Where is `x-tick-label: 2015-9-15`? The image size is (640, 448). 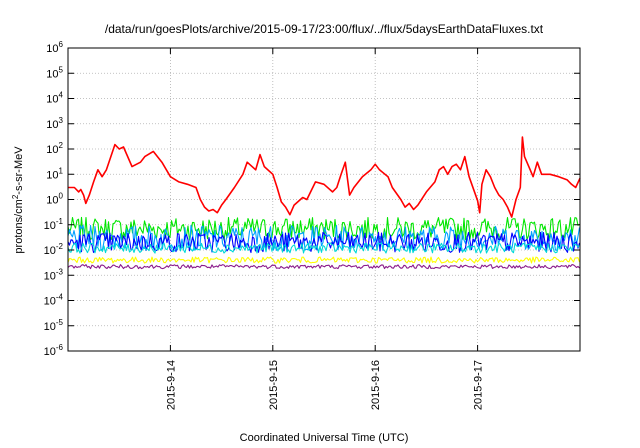
x-tick-label: 2015-9-15 is located at coordinates (274, 385).